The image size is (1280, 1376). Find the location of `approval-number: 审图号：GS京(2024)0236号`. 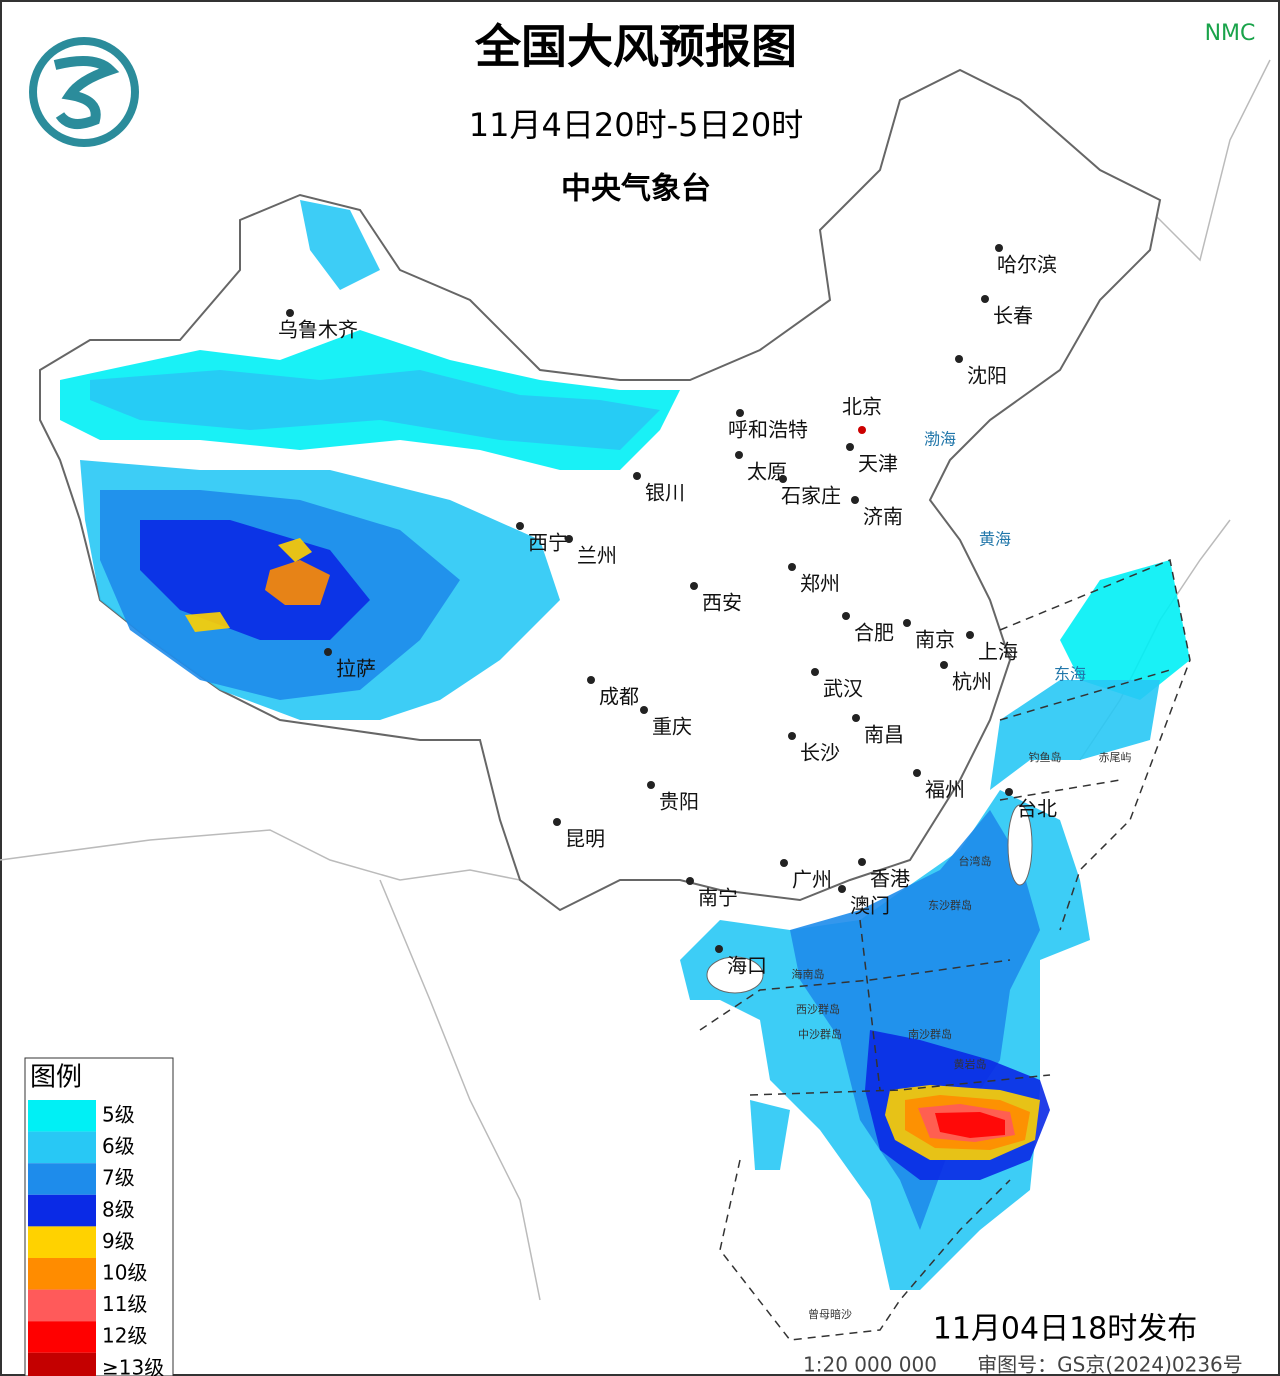

approval-number: 审图号：GS京(2024)0236号 is located at coordinates (1110, 1364).